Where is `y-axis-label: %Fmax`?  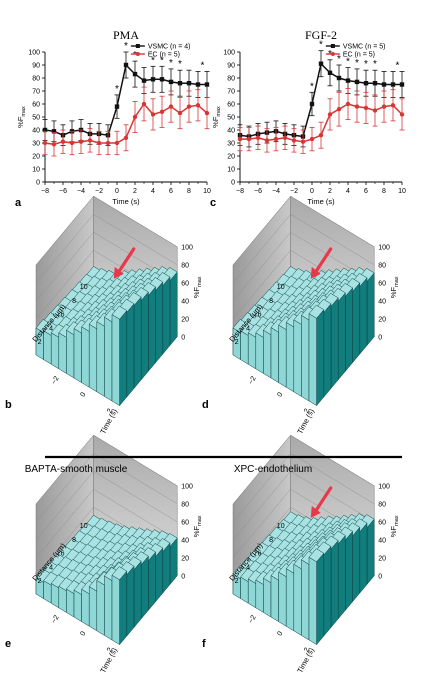
y-axis-label: %Fmax is located at coordinates (21, 117).